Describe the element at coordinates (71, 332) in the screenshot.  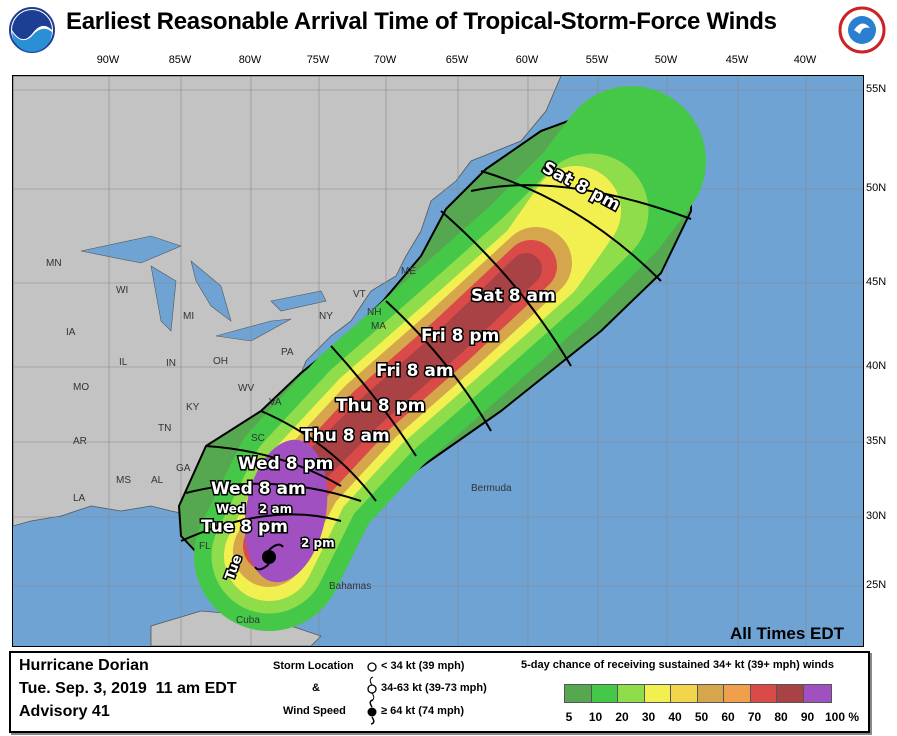
I see `place-label: IA` at that location.